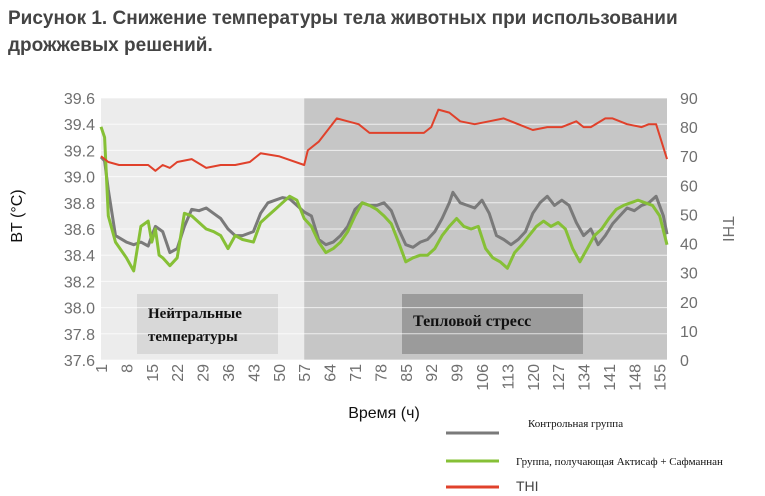 The width and height of the screenshot is (765, 496). What do you see at coordinates (689, 128) in the screenshot?
I see `y-right-tick-label: 80` at bounding box center [689, 128].